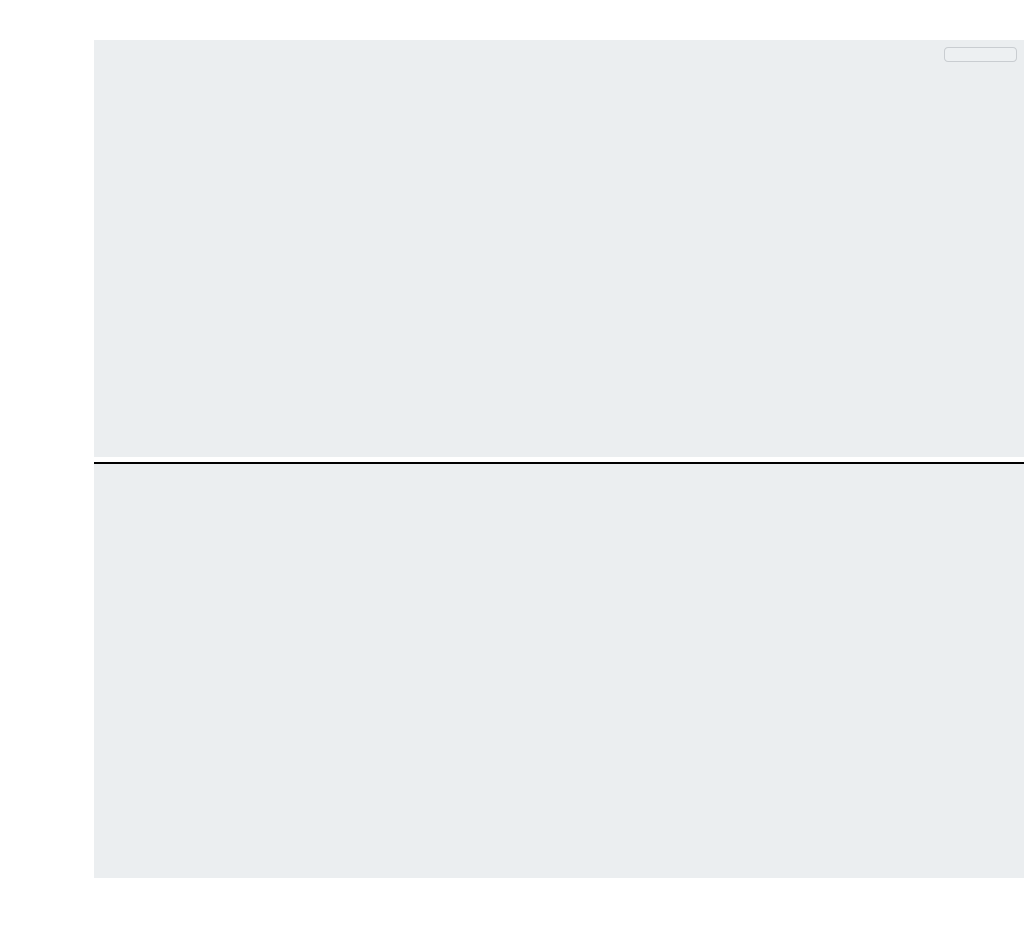 This screenshot has width=1034, height=942. Describe the element at coordinates (99, 45) in the screenshot. I see `company-data-point` at that location.